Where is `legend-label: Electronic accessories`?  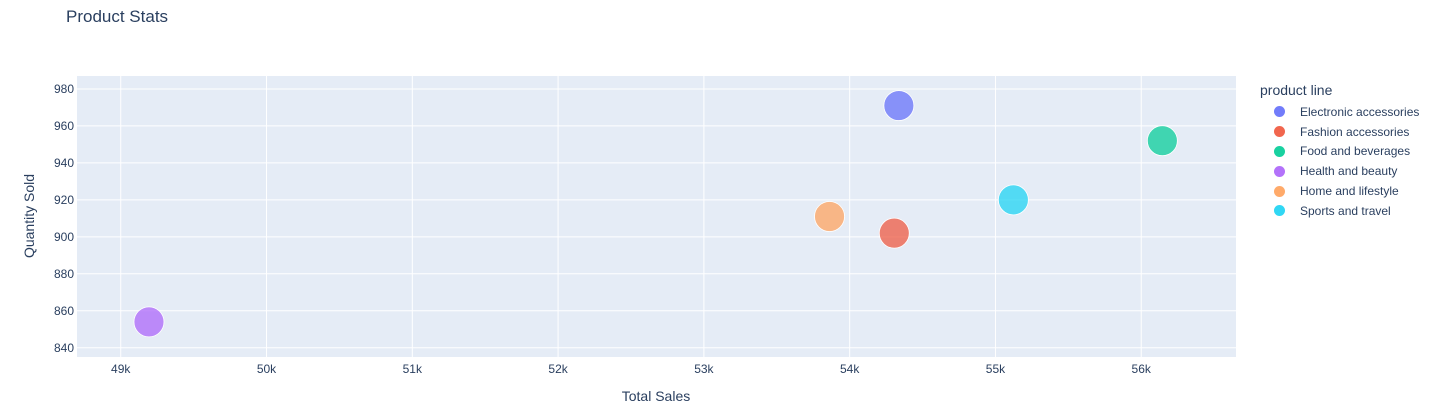
legend-label: Electronic accessories is located at coordinates (1360, 111).